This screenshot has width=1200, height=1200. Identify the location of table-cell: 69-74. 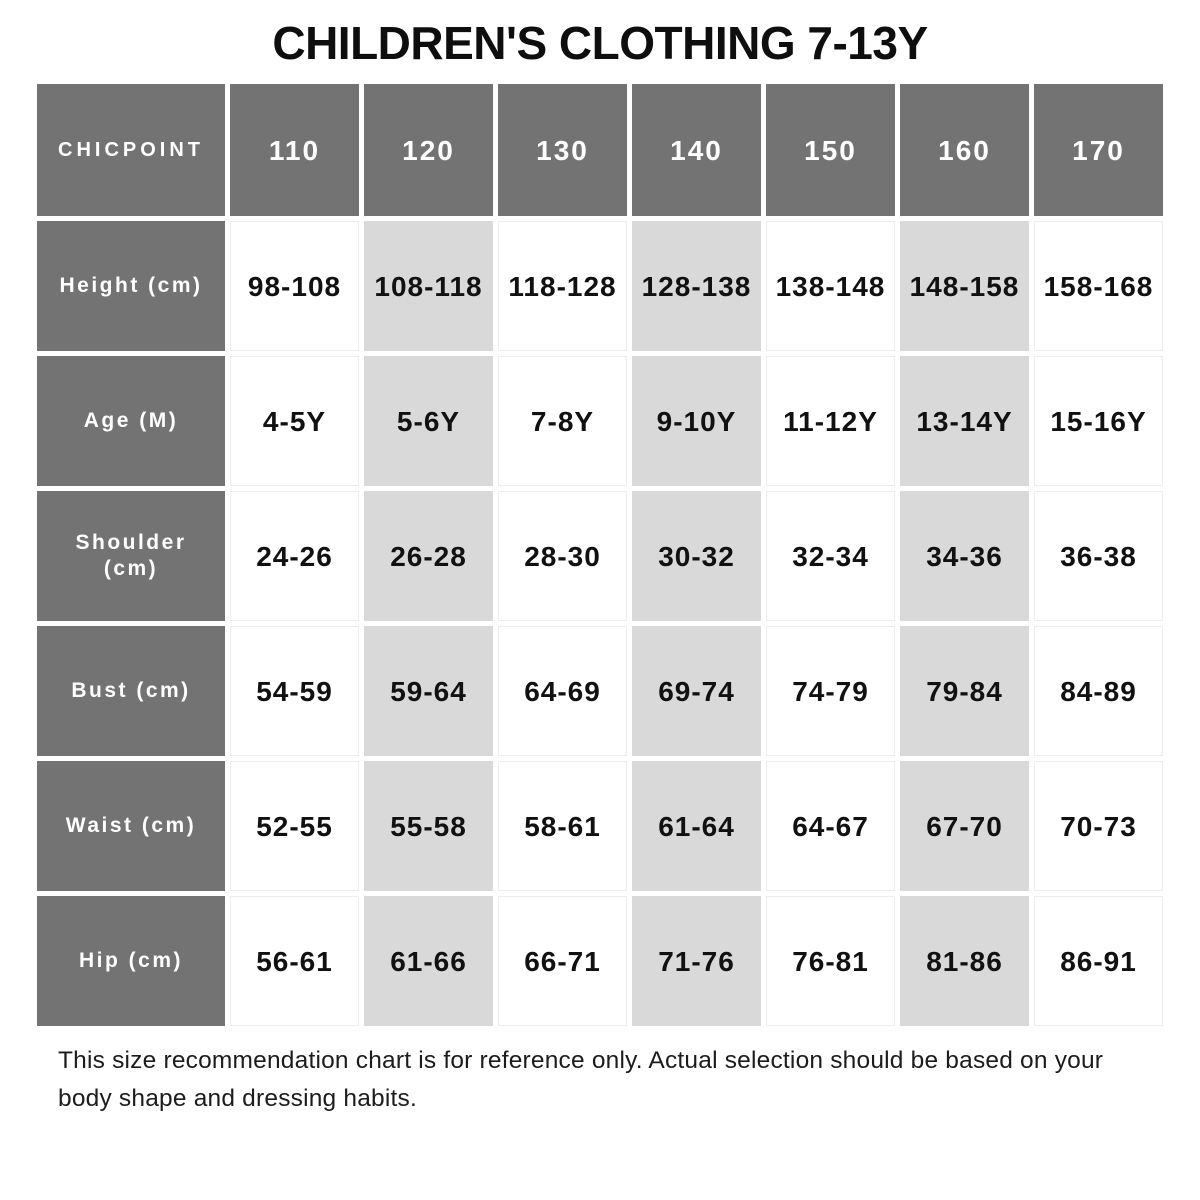
(696, 691).